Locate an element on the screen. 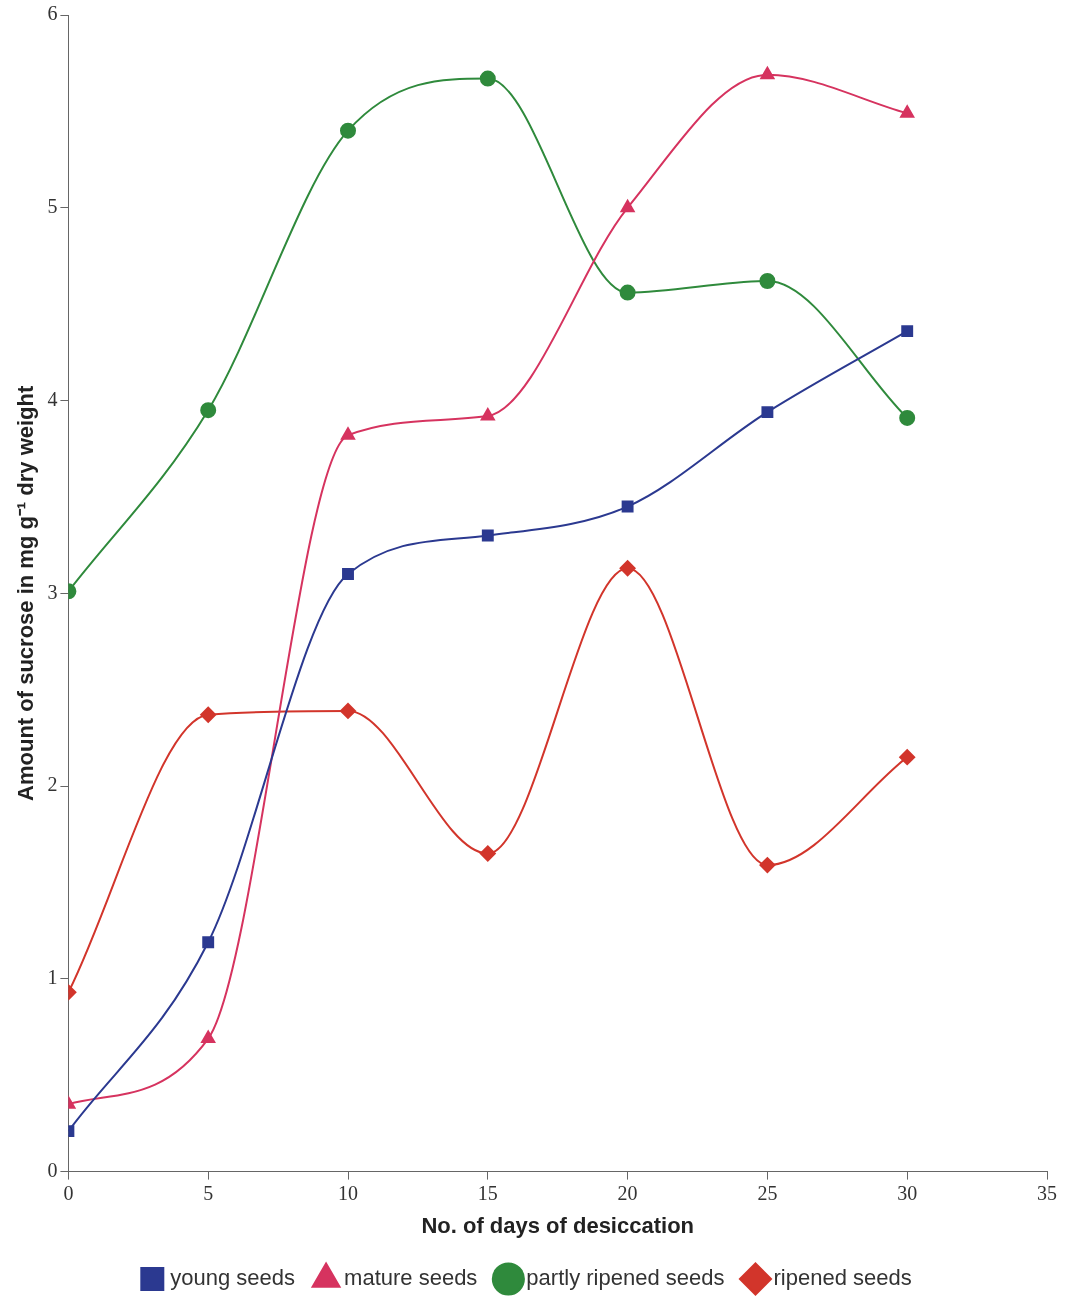 This screenshot has width=1067, height=1310. x-tick-label: 0 is located at coordinates (68, 1192).